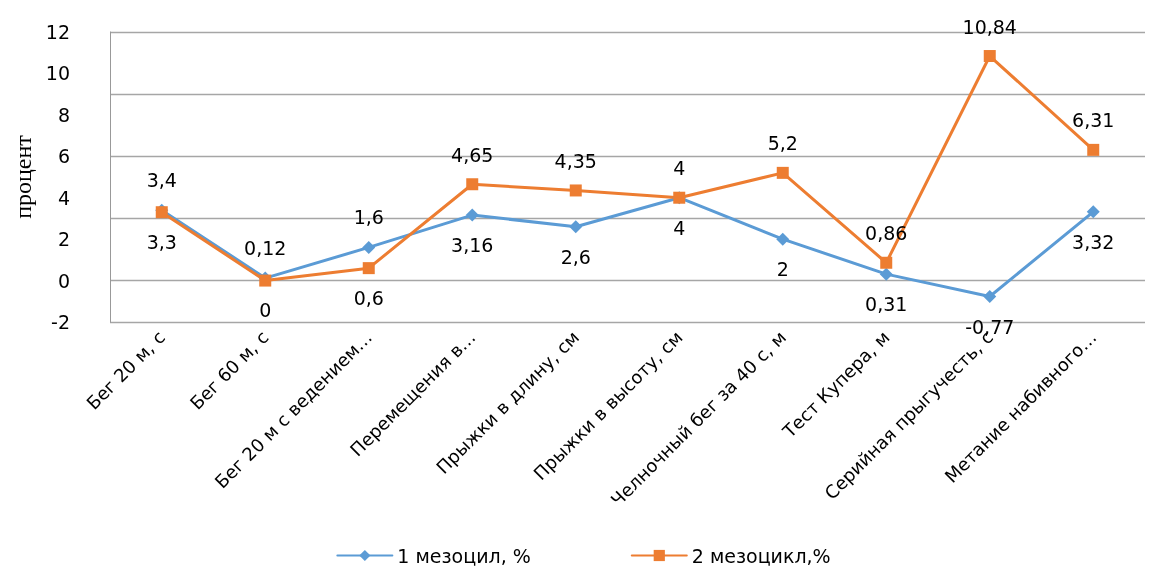 The width and height of the screenshot is (1167, 572). Describe the element at coordinates (472, 245) in the screenshot. I see `data-label: 3,16` at that location.